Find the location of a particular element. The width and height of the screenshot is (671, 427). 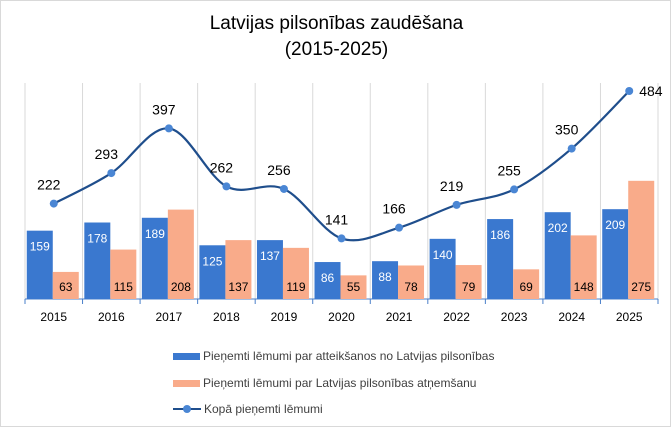

bar-data-label: 115 is located at coordinates (123, 287).